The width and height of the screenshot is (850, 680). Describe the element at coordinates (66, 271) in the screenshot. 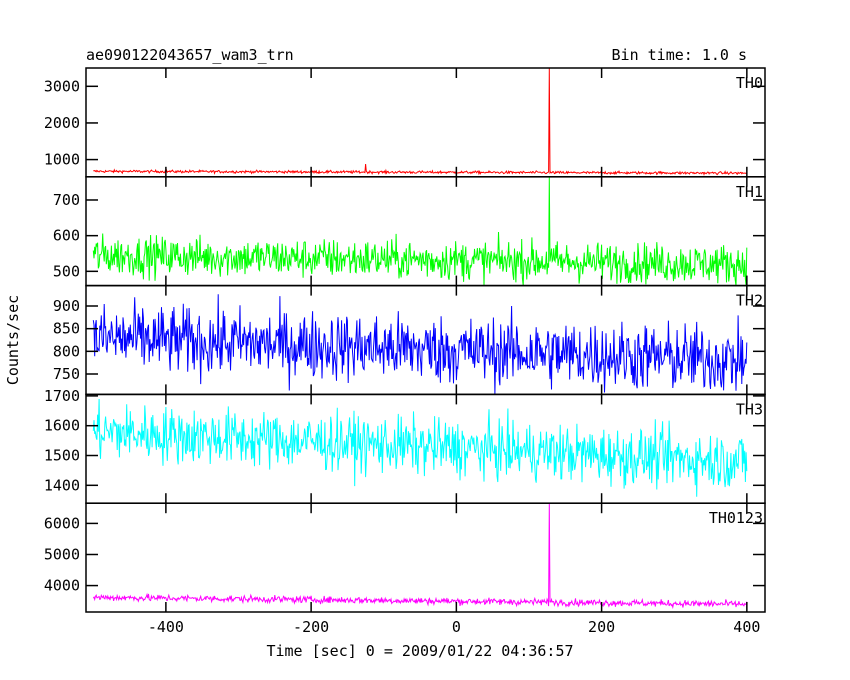

I see `y-tick-label: 500` at that location.